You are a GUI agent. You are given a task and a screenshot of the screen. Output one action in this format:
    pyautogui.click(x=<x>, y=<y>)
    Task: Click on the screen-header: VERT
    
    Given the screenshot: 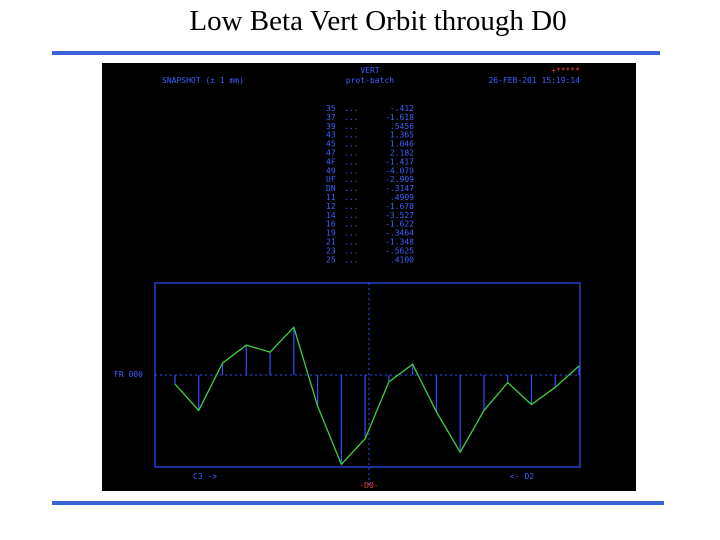 What is the action you would take?
    pyautogui.click(x=369, y=70)
    